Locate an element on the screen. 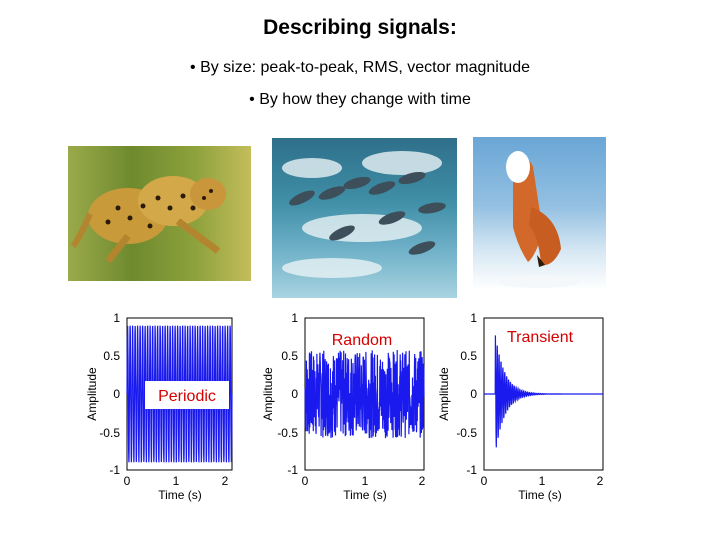 The image size is (720, 540). slide-title: Describing signals: is located at coordinates (360, 27).